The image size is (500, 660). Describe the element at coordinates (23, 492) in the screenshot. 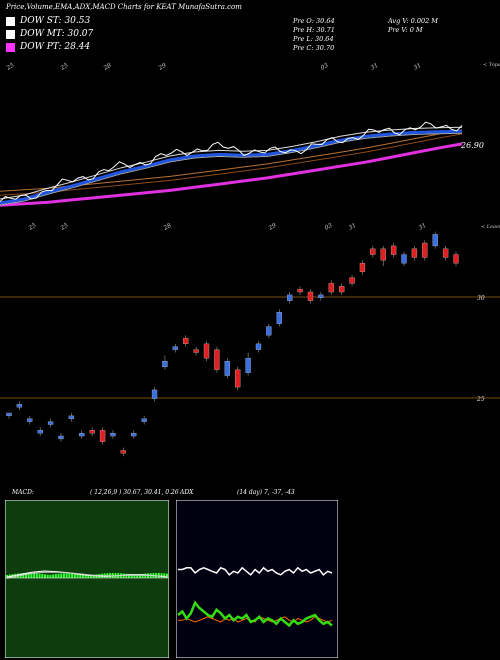

I see `macd-label: MACD:` at that location.